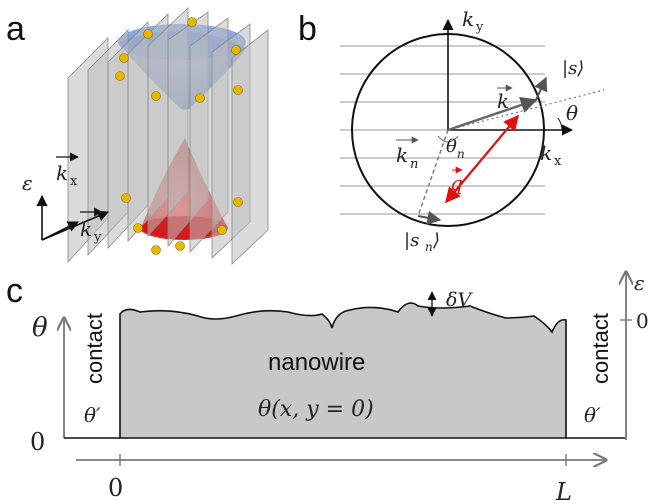  What do you see at coordinates (411, 240) in the screenshot?
I see `spin-sn-label: |s` at bounding box center [411, 240].